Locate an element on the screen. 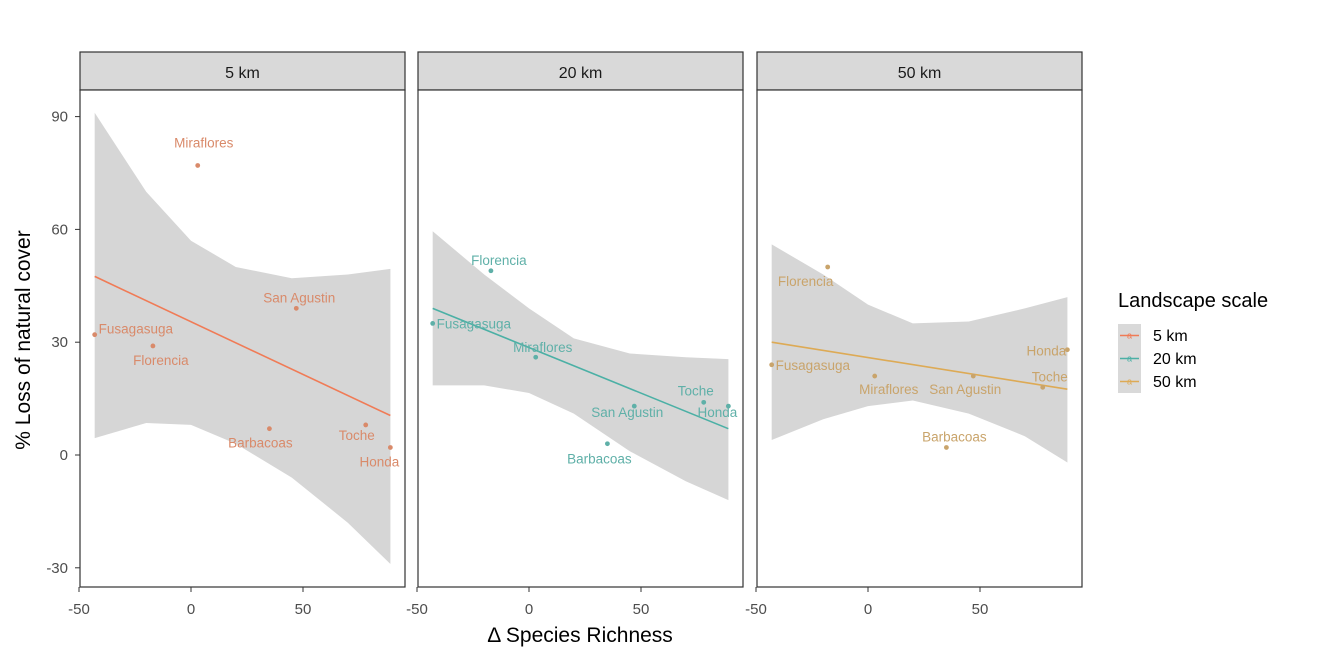  facet-strip-label: 5 km is located at coordinates (242, 73).